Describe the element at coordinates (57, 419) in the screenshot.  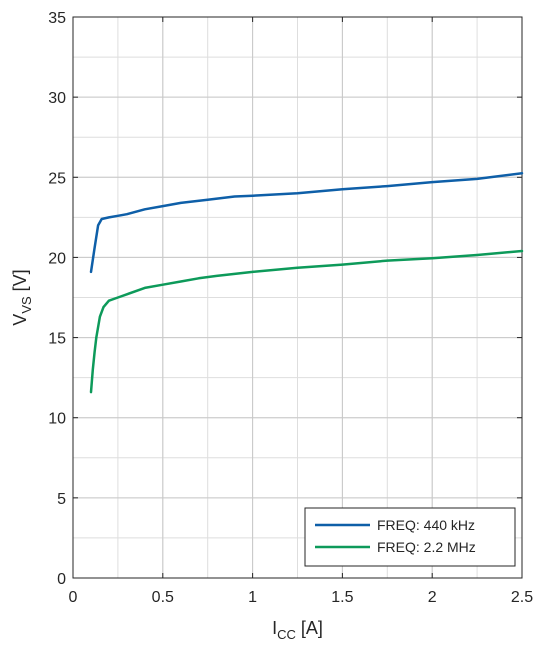
I see `y-tick-label: 10` at that location.